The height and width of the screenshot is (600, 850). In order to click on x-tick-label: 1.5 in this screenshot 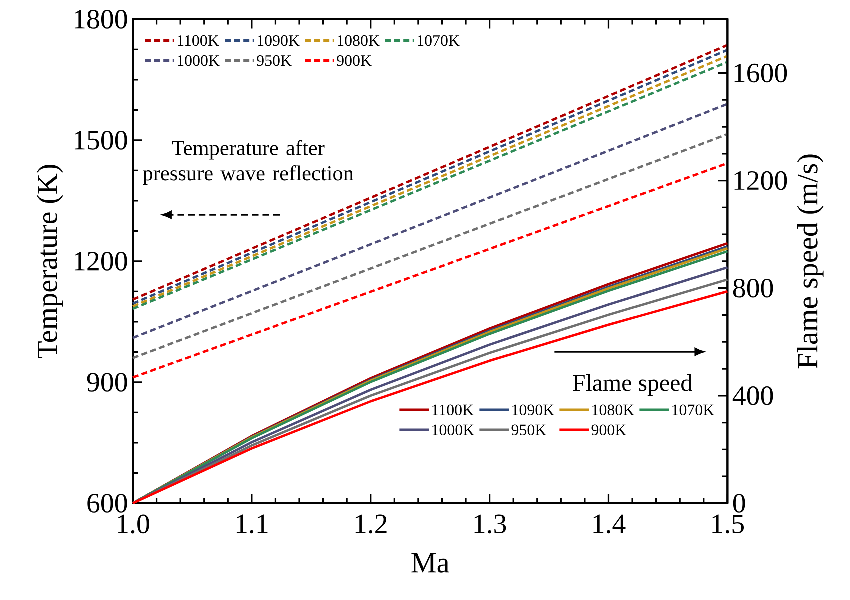, I will do `click(728, 524)`.